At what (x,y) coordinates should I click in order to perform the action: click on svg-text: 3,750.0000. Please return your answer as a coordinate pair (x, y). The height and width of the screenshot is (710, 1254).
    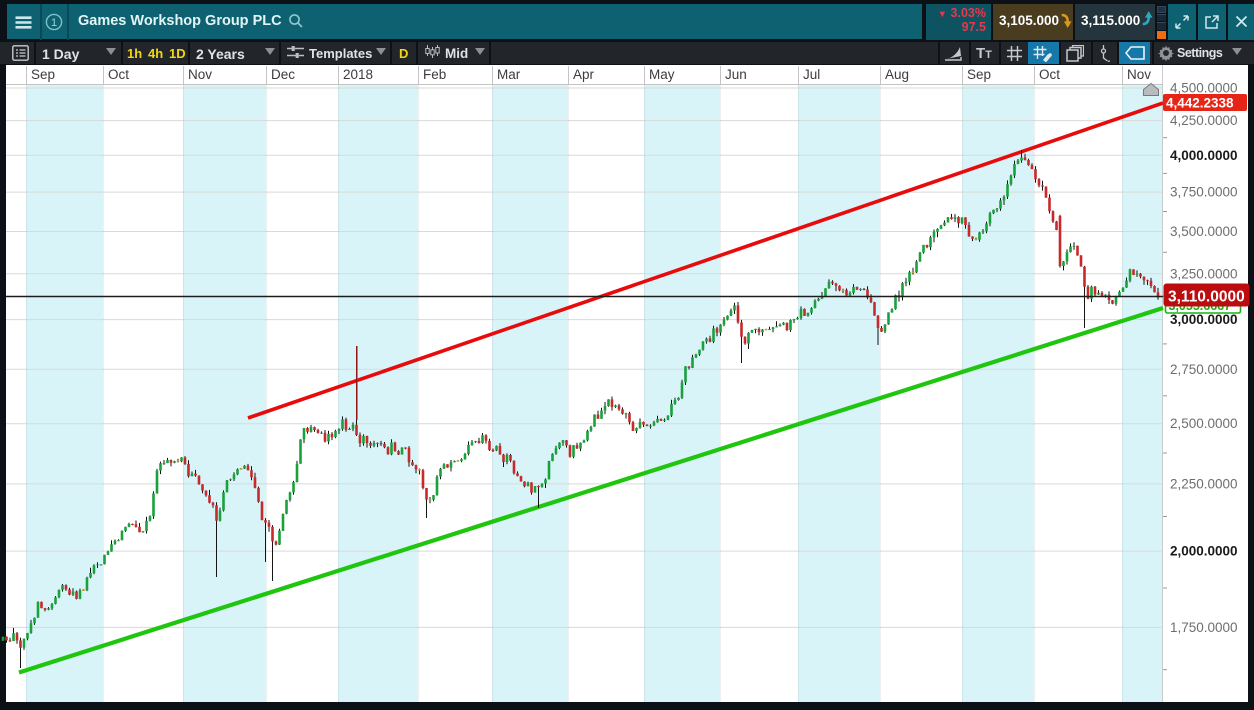
    Looking at the image, I should click on (1204, 192).